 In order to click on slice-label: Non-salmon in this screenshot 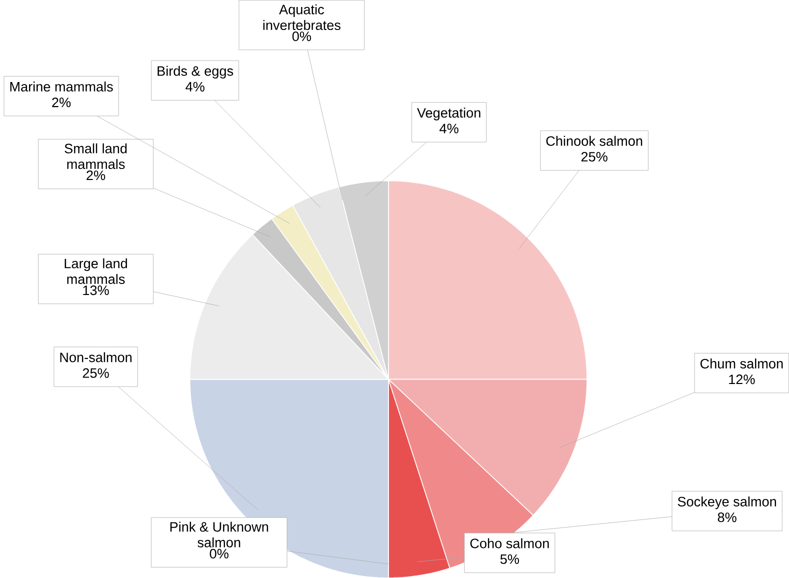, I will do `click(96, 357)`.